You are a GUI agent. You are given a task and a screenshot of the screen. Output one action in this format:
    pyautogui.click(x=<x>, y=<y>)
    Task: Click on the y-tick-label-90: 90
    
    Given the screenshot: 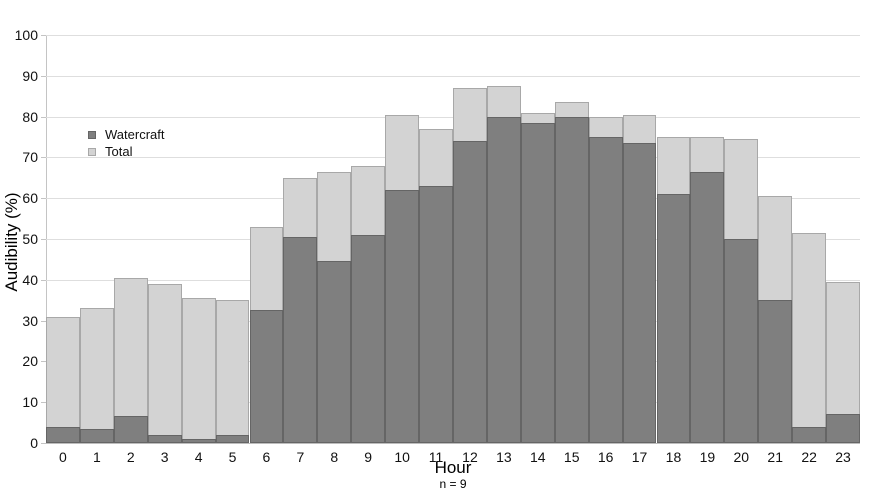 What is the action you would take?
    pyautogui.click(x=30, y=75)
    